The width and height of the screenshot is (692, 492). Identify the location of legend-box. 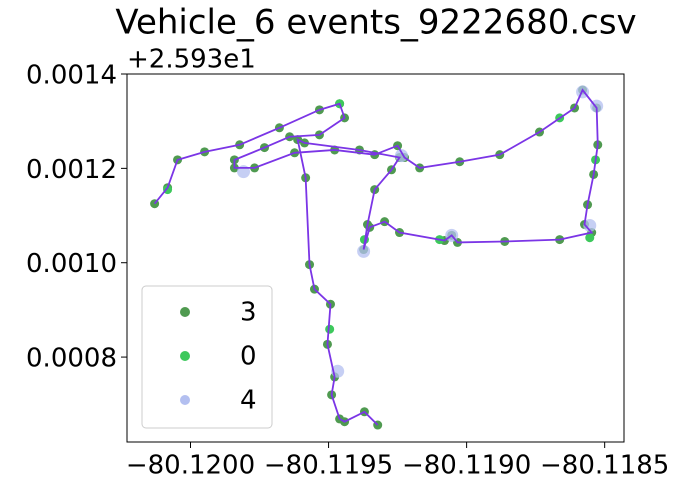
(207, 357).